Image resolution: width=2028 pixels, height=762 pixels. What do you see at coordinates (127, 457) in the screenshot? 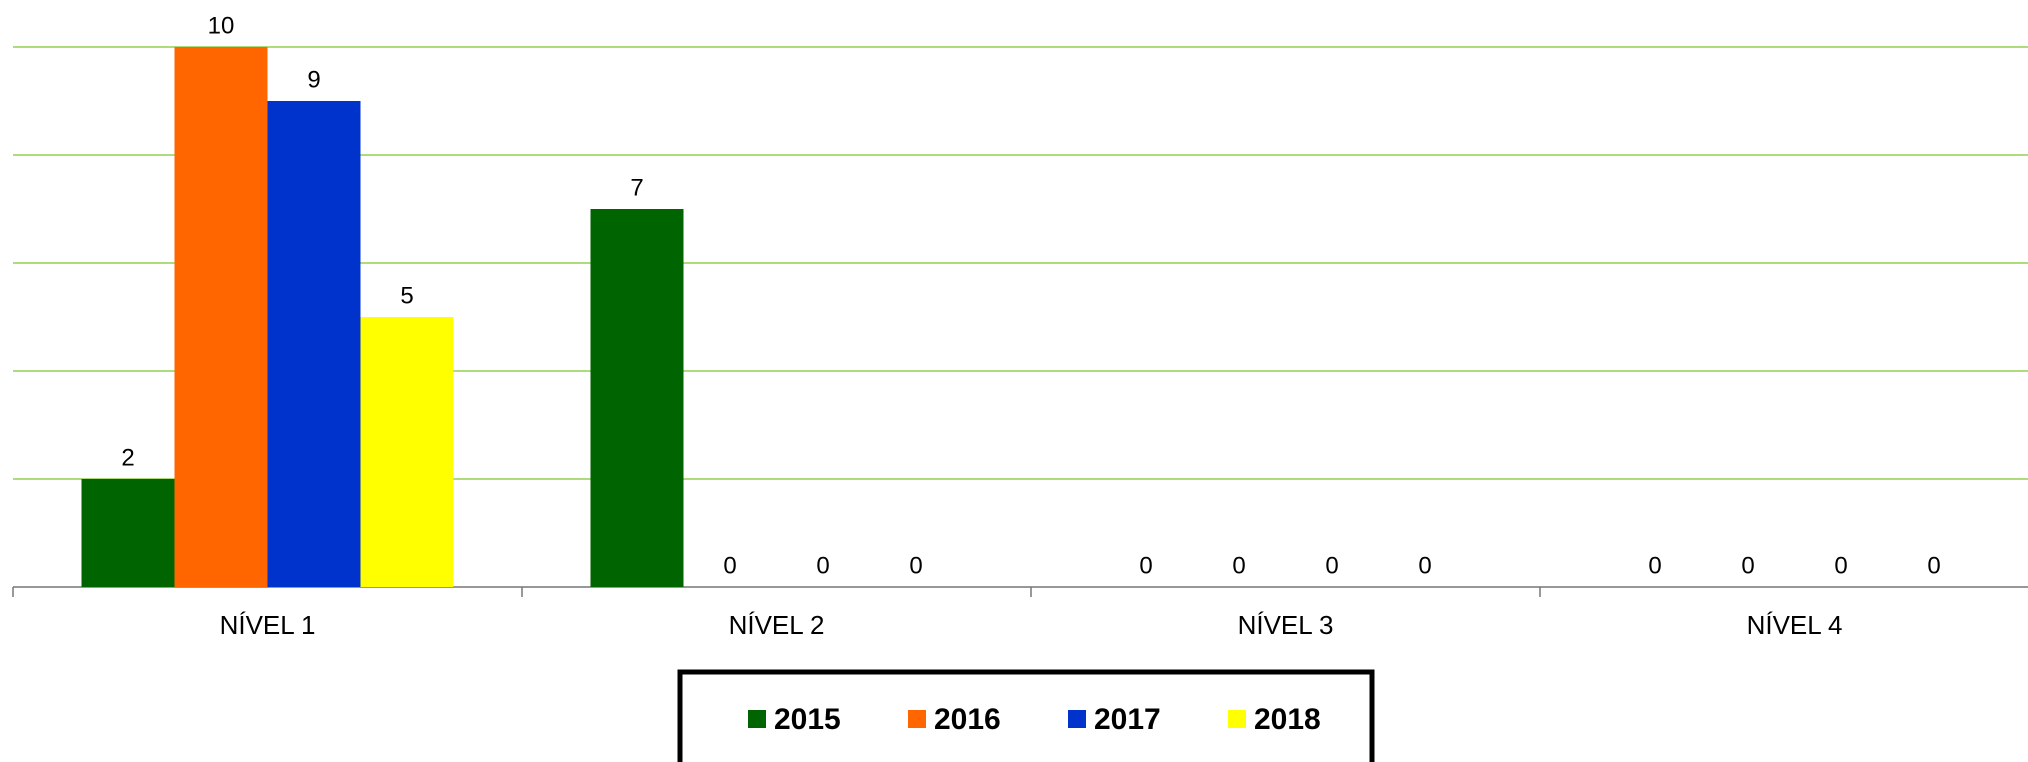
I see `data-label: 2` at bounding box center [127, 457].